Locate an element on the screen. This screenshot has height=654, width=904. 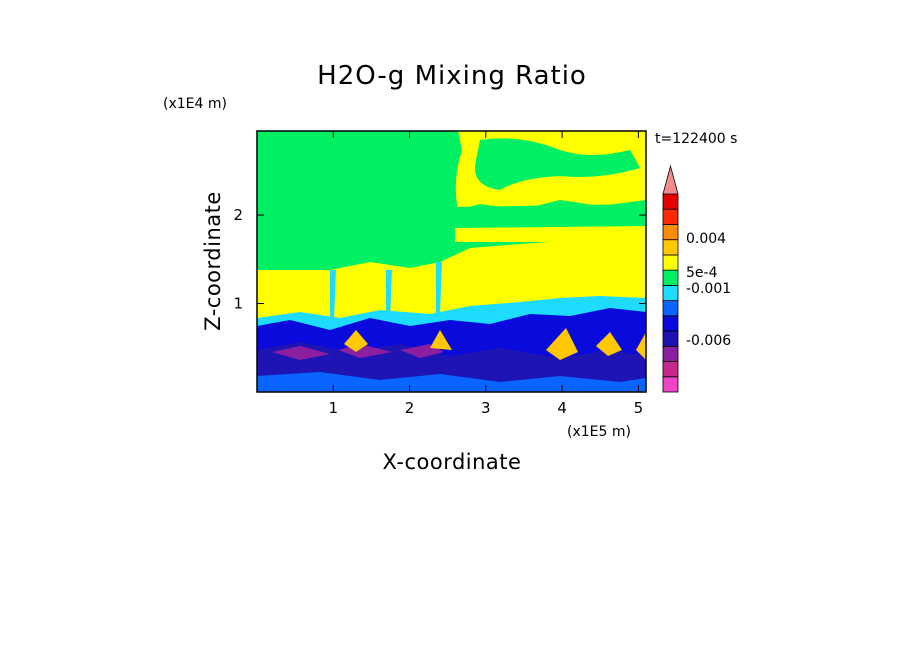
x-unit-label: (x1E5 m) is located at coordinates (599, 432).